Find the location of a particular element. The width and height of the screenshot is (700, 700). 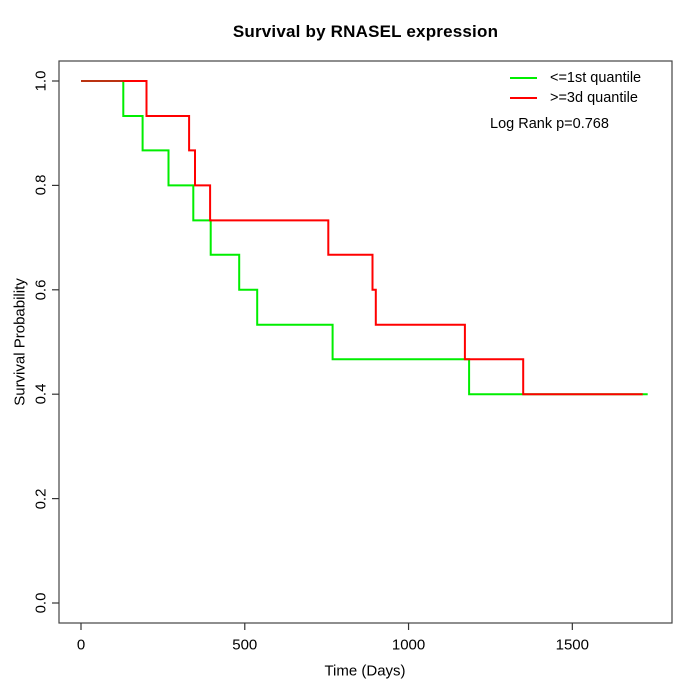

legend-label-third-quantile: >=3d quantile is located at coordinates (594, 98).